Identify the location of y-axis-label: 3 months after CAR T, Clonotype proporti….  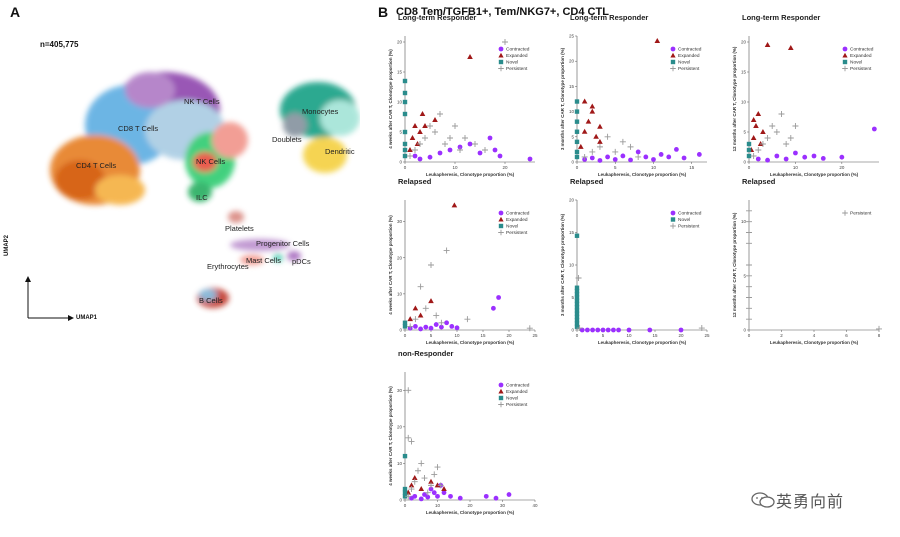
(562, 98).